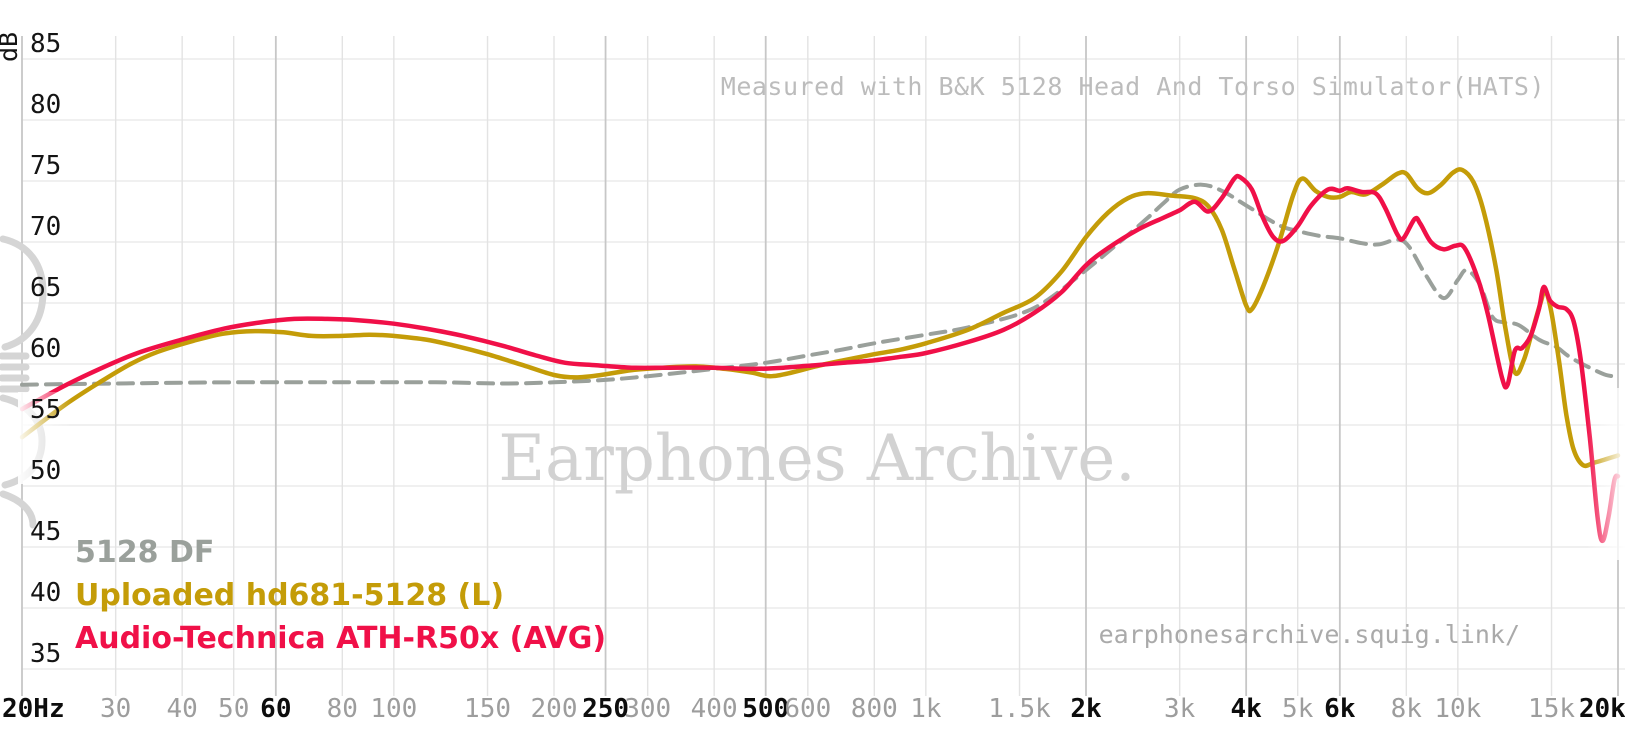 The width and height of the screenshot is (1625, 749). I want to click on y-tick-label: 65, so click(45, 288).